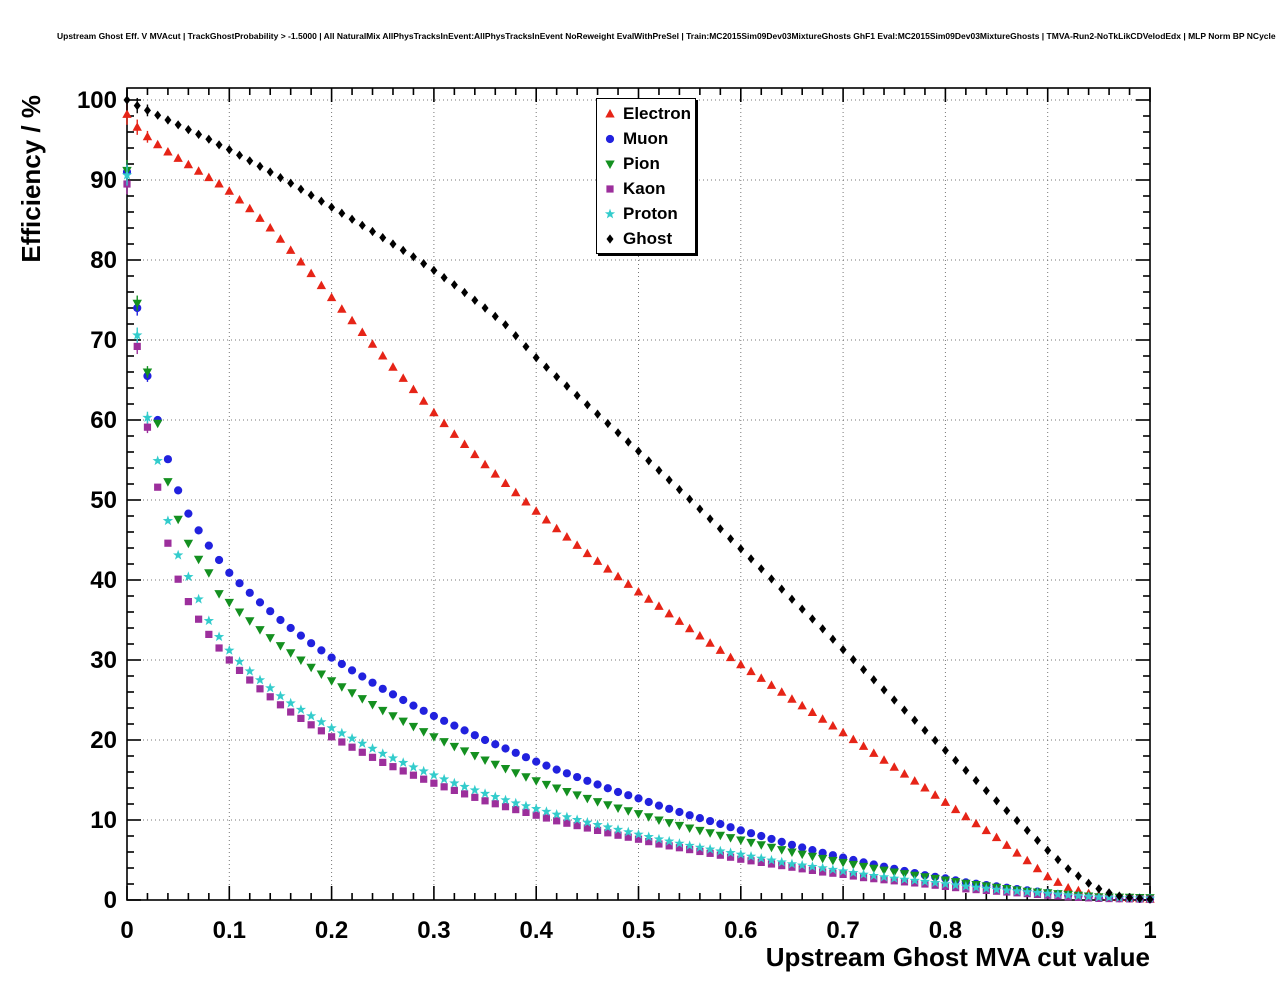 Image resolution: width=1276 pixels, height=996 pixels. I want to click on legend-item-electron: Electron, so click(645, 113).